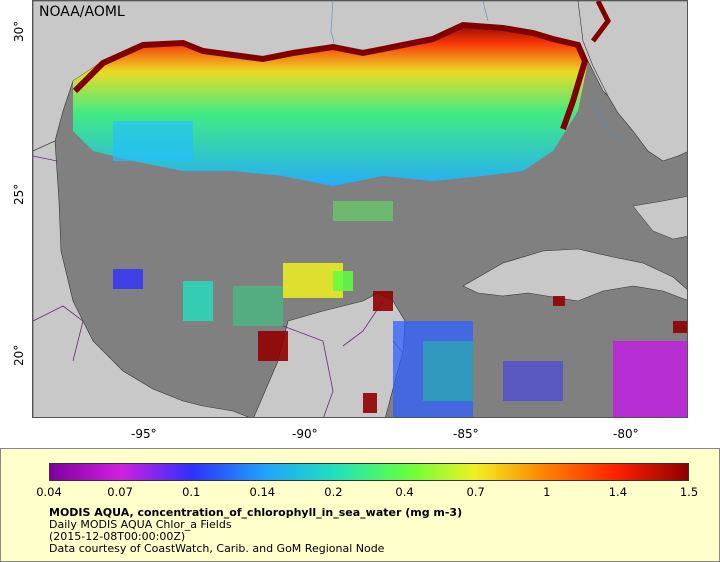  What do you see at coordinates (82, 12) in the screenshot?
I see `credit-label: NOAA/AOML` at bounding box center [82, 12].